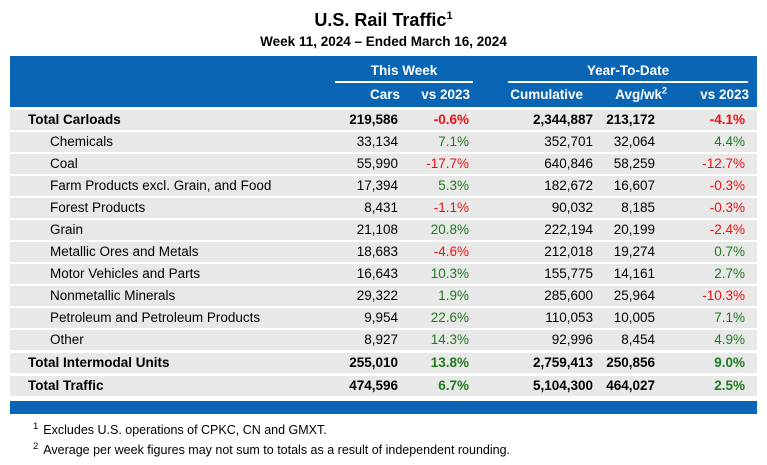 This screenshot has height=465, width=767. Describe the element at coordinates (628, 70) in the screenshot. I see `column-group-year-to-date-label: Year-To-Date` at that location.